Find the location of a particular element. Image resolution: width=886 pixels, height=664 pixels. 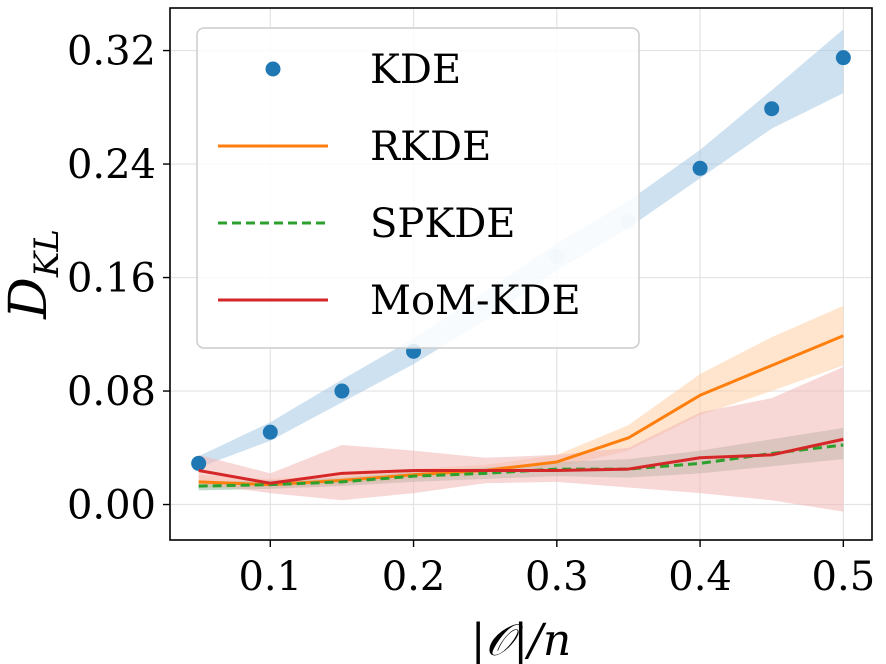

x-tick-label: 0.5 is located at coordinates (844, 577).